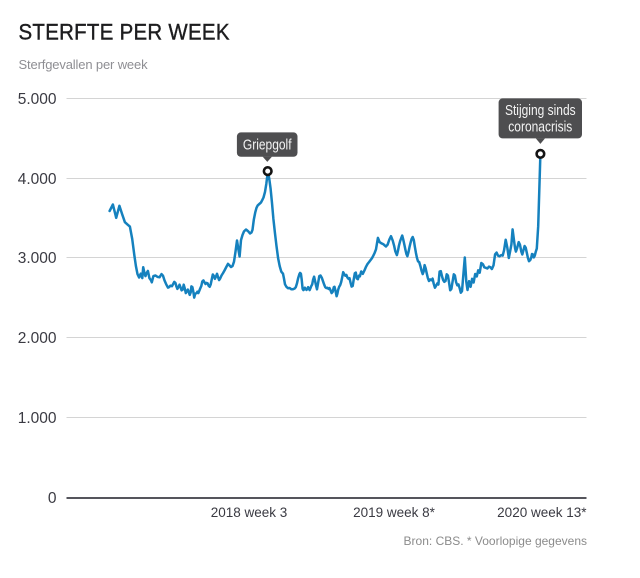  Describe the element at coordinates (540, 126) in the screenshot. I see `svg-text: coronacrisis` at that location.